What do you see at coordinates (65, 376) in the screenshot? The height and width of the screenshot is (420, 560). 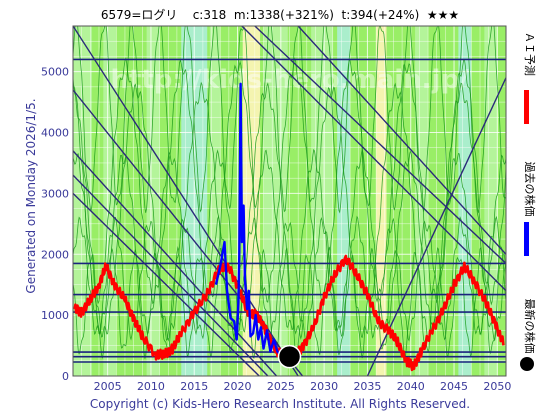 I see `y-tick-label: 0` at bounding box center [65, 376].